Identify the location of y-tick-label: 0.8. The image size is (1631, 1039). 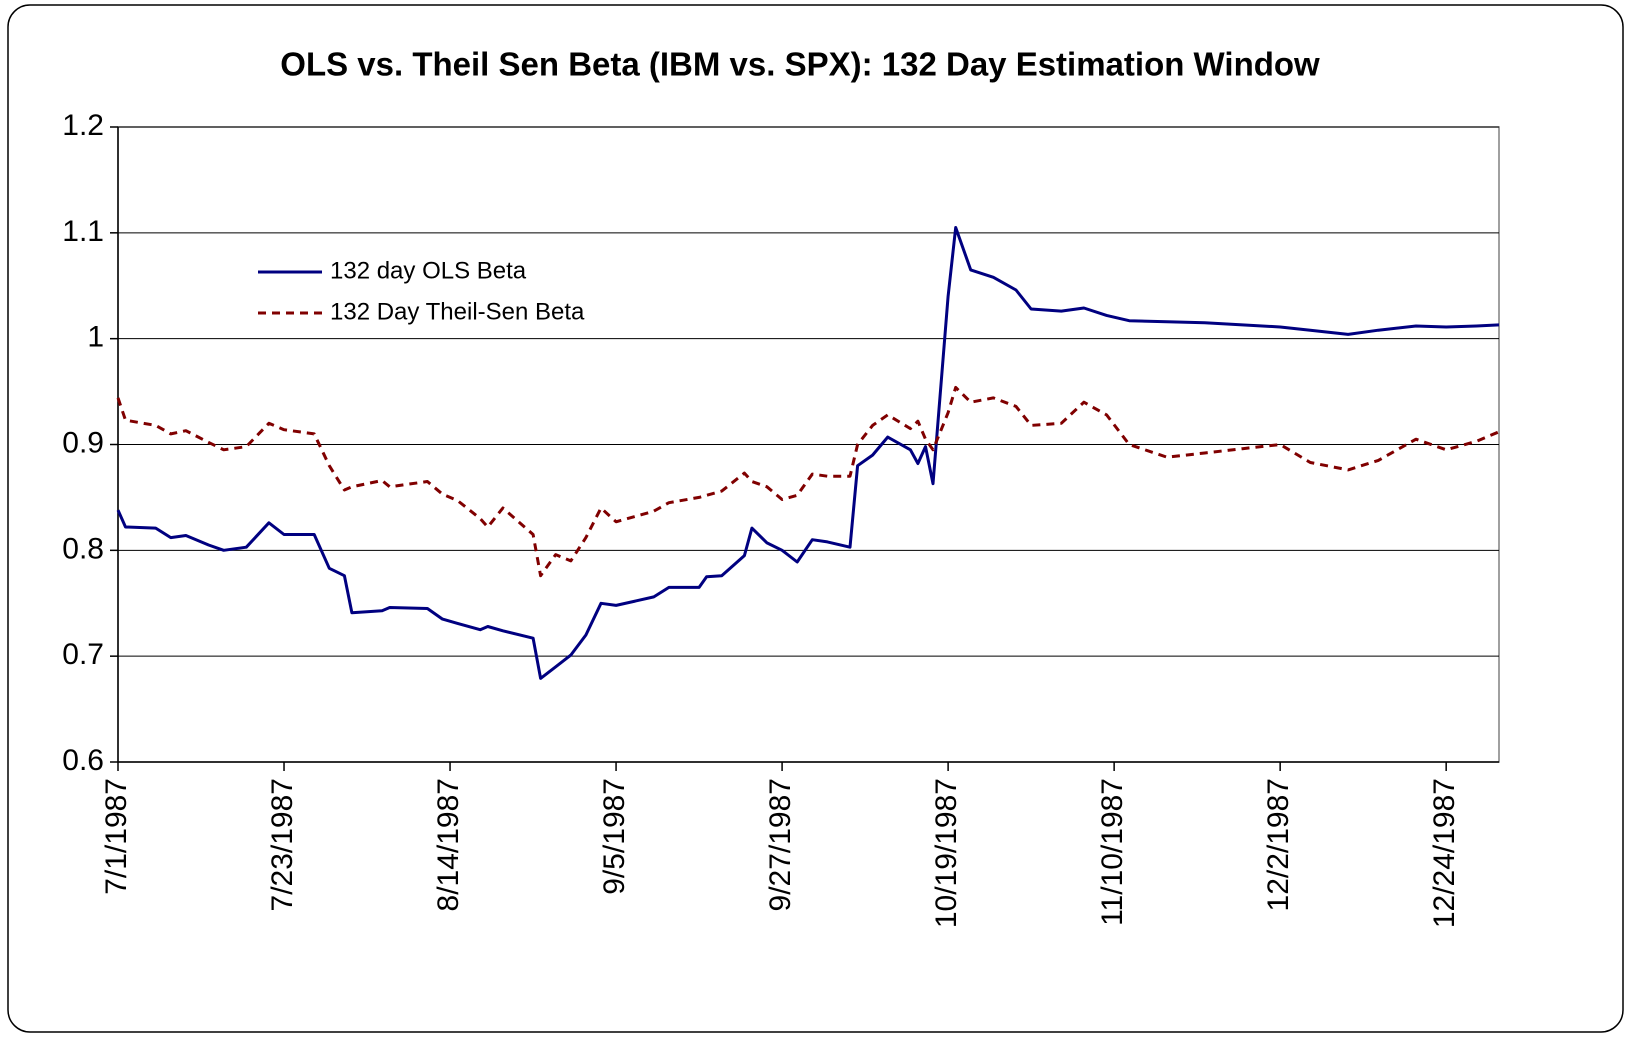
(83, 548).